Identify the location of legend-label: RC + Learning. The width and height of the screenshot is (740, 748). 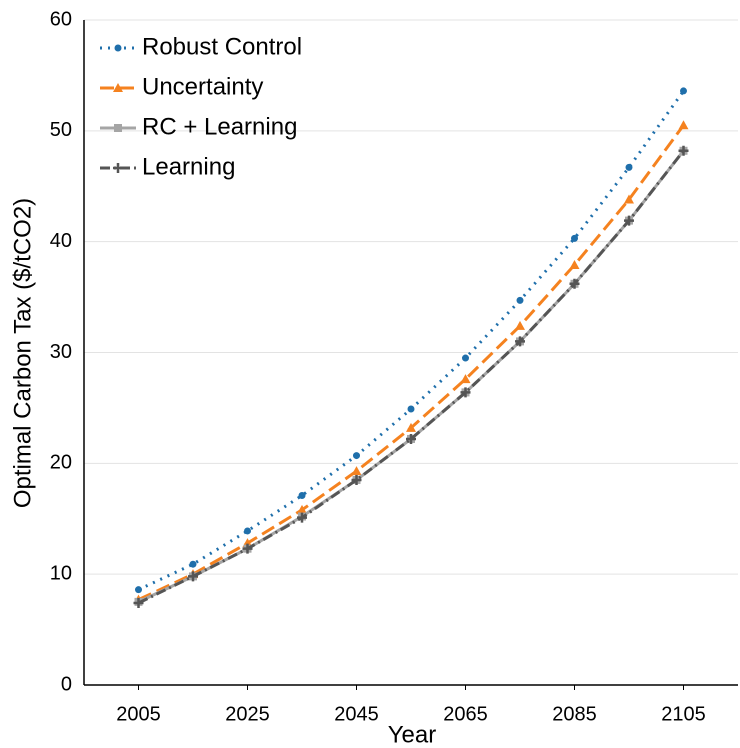
(219, 126).